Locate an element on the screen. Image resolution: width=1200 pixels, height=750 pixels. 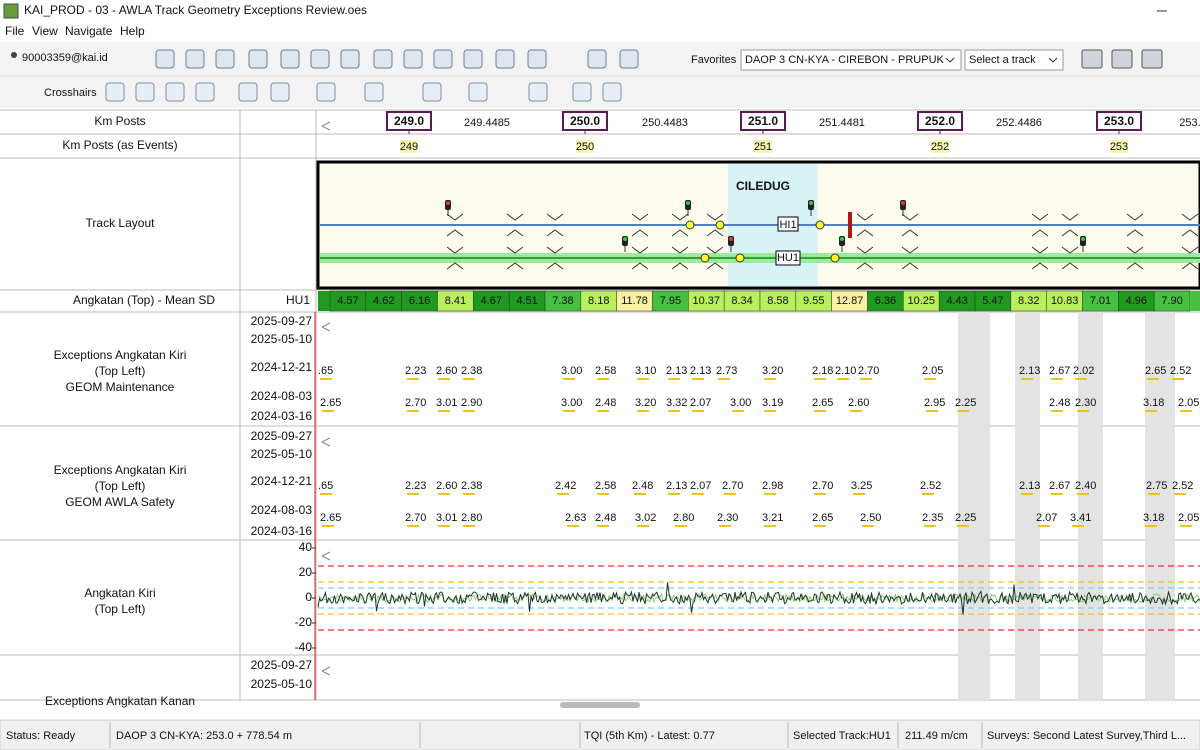
exception-value: 3.19 is located at coordinates (772, 403).